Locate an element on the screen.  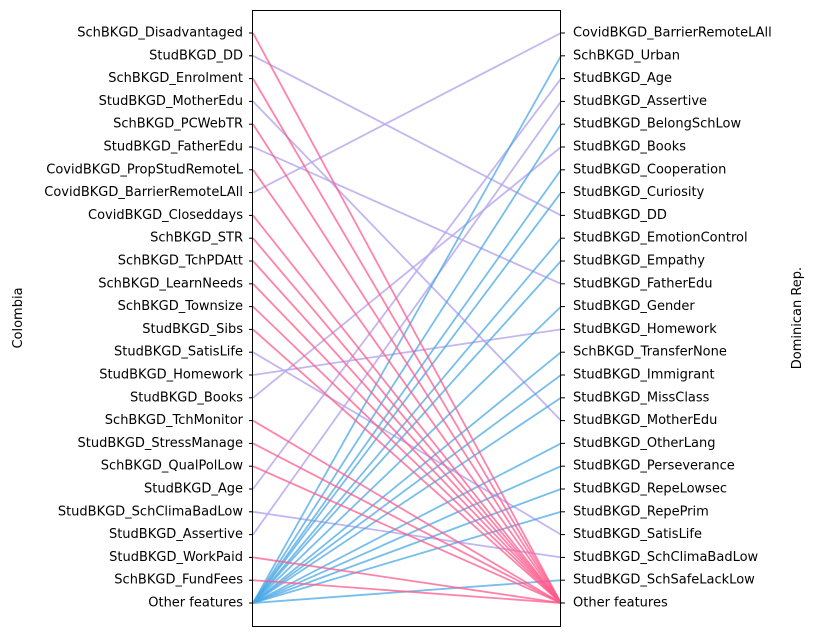
right-tick-label: StudBKGD_SchClimaBadLow is located at coordinates (666, 557).